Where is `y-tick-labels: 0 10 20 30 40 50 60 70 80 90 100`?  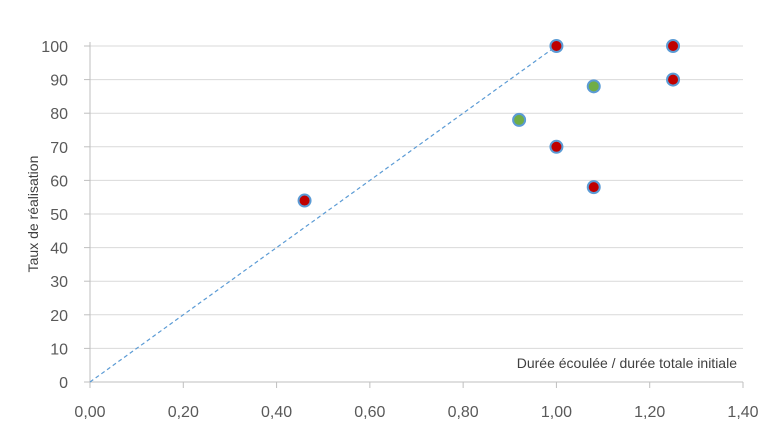
y-tick-labels: 0 10 20 30 40 50 60 70 80 90 100 is located at coordinates (54, 215).